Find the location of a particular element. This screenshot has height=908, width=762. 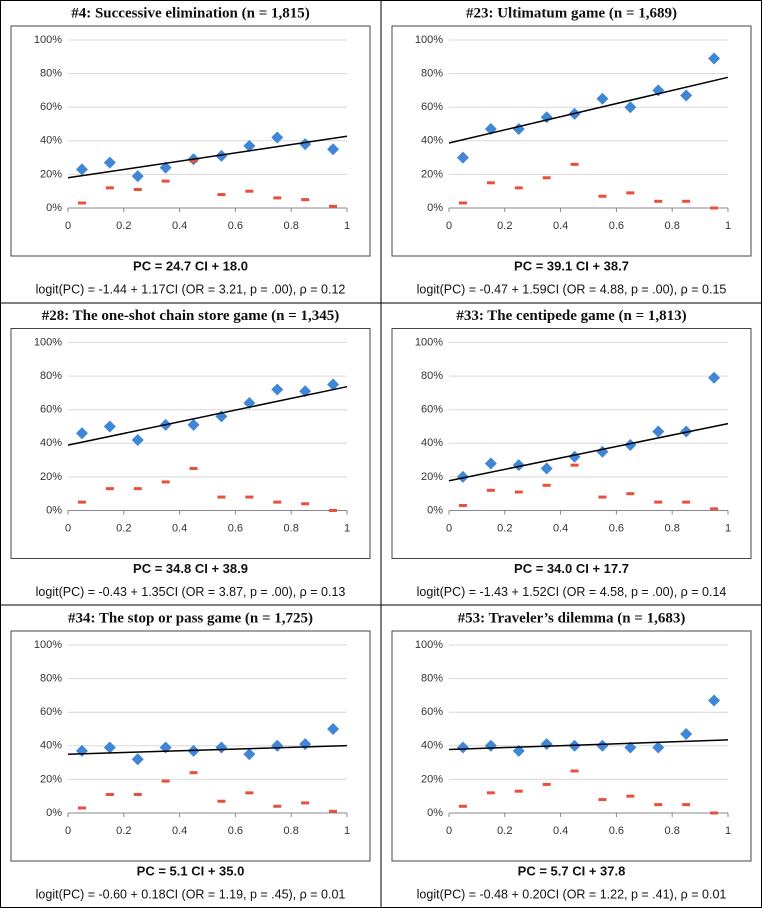

equation: PC = 34.0 CI + 17.7 is located at coordinates (571, 568).